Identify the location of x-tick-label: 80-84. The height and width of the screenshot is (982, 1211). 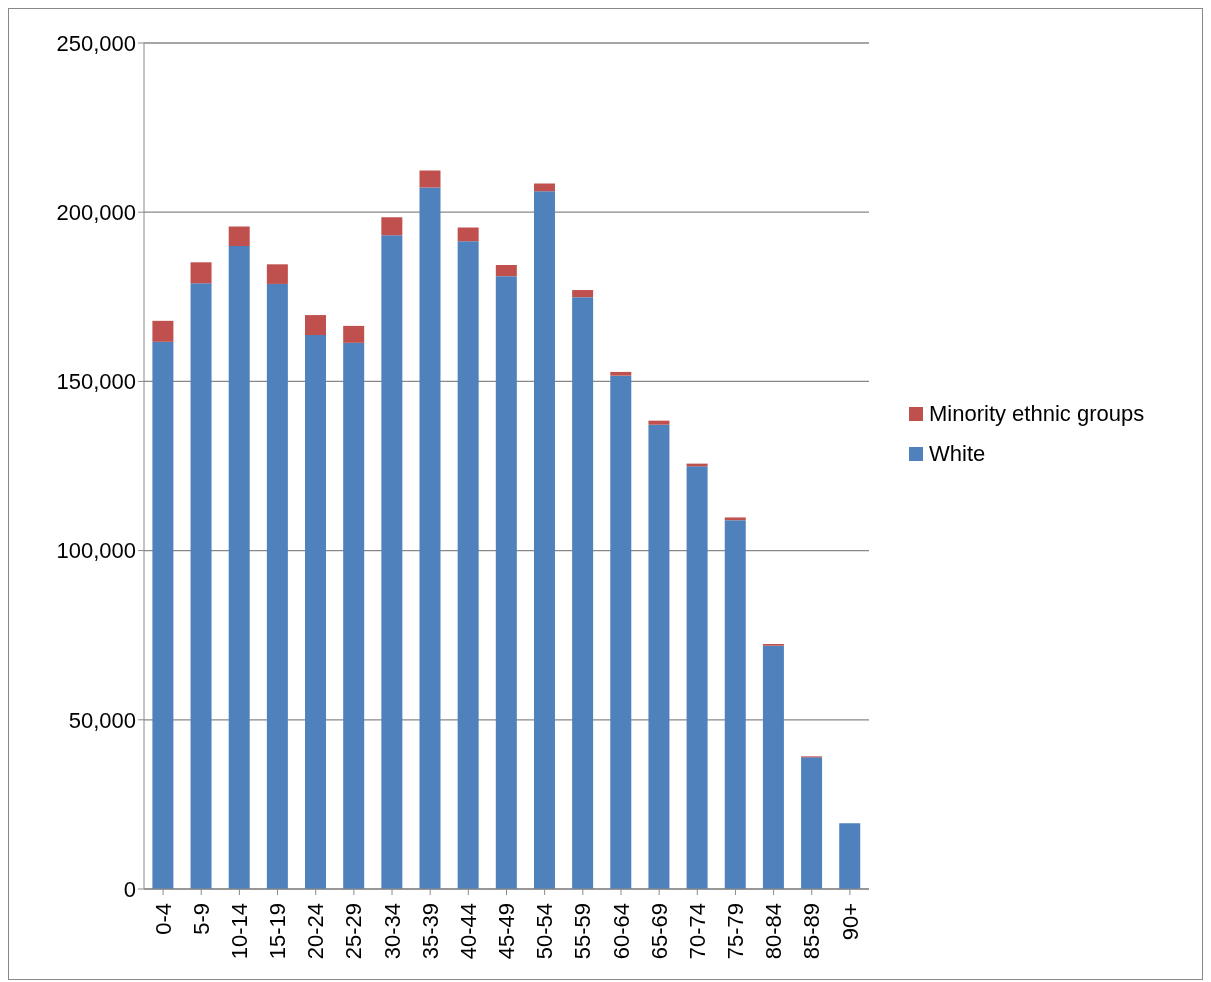
(774, 931).